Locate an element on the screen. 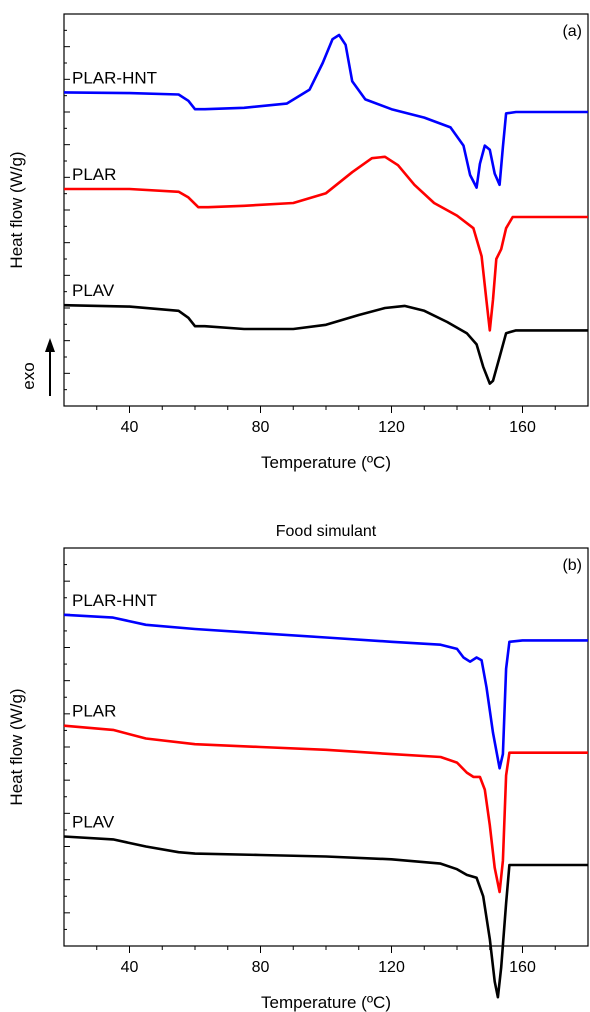  exo-arrow-head is located at coordinates (50, 345).